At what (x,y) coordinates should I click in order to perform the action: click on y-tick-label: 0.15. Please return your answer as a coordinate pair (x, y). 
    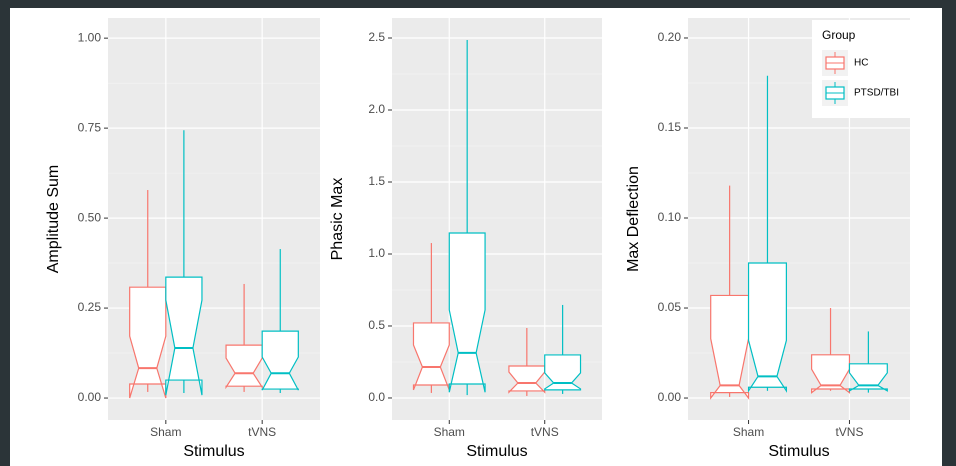
    Looking at the image, I should click on (670, 127).